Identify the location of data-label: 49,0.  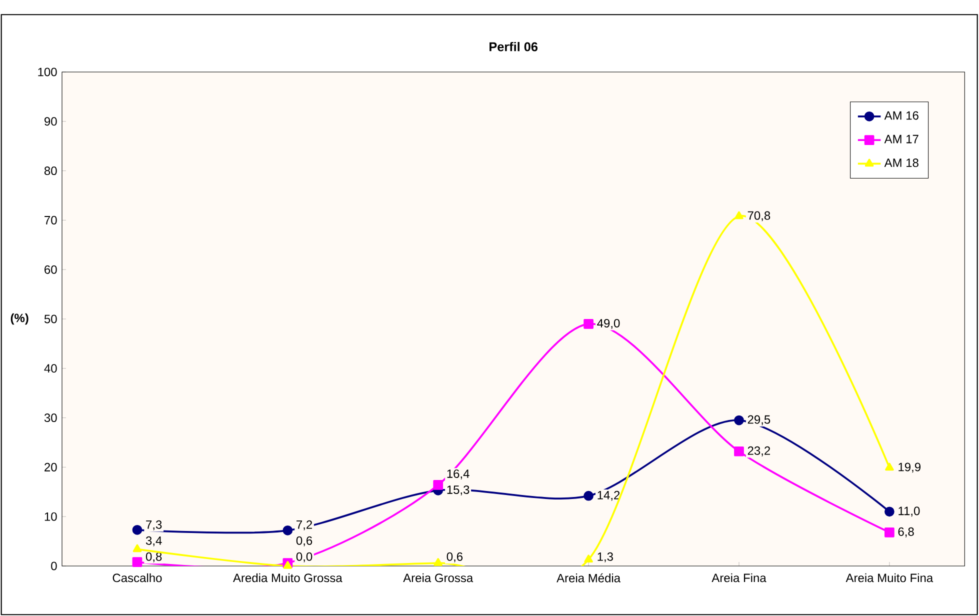
(608, 323).